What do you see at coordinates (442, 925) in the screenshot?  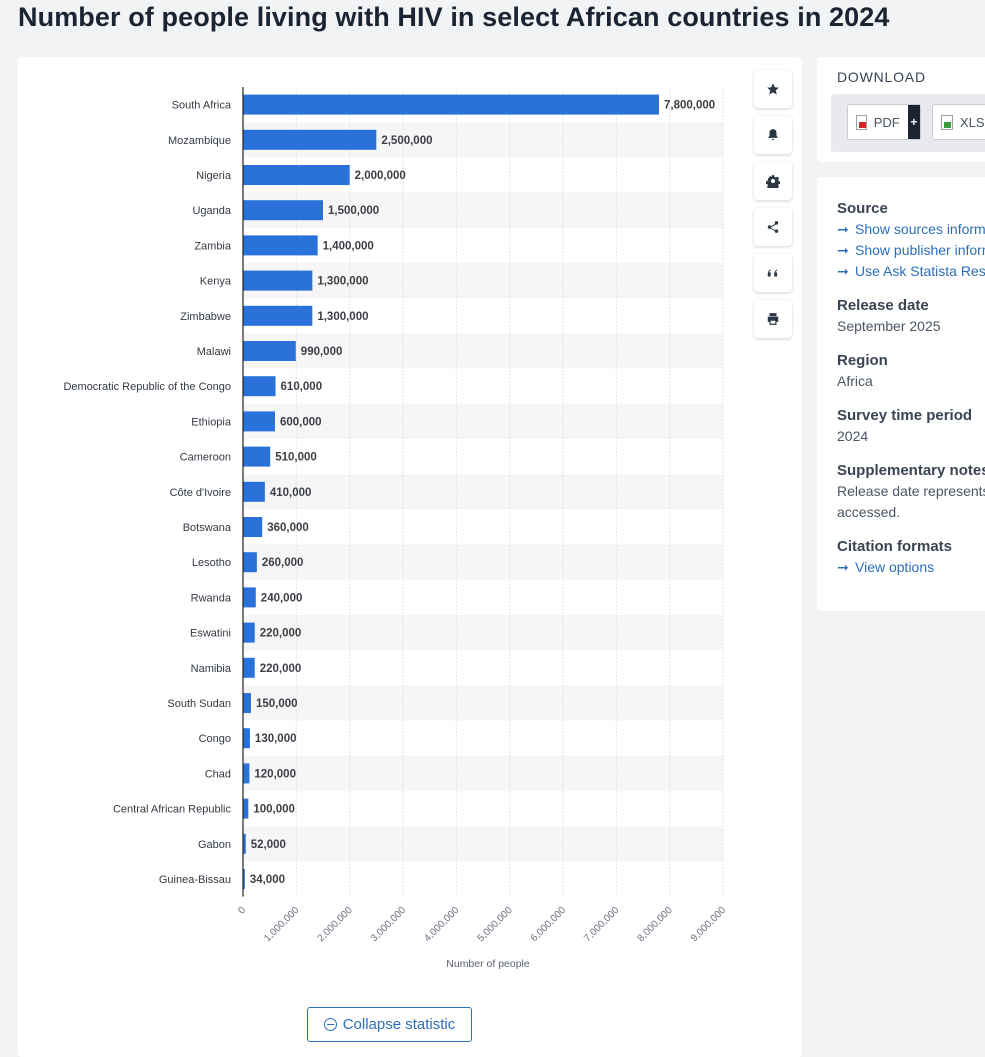 I see `tick-label: 4,000,000` at bounding box center [442, 925].